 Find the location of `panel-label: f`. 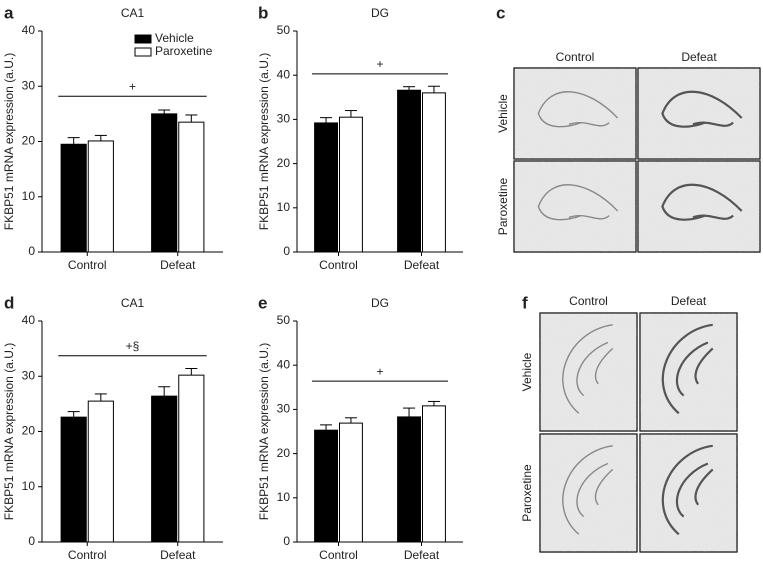

panel-label: f is located at coordinates (525, 302).